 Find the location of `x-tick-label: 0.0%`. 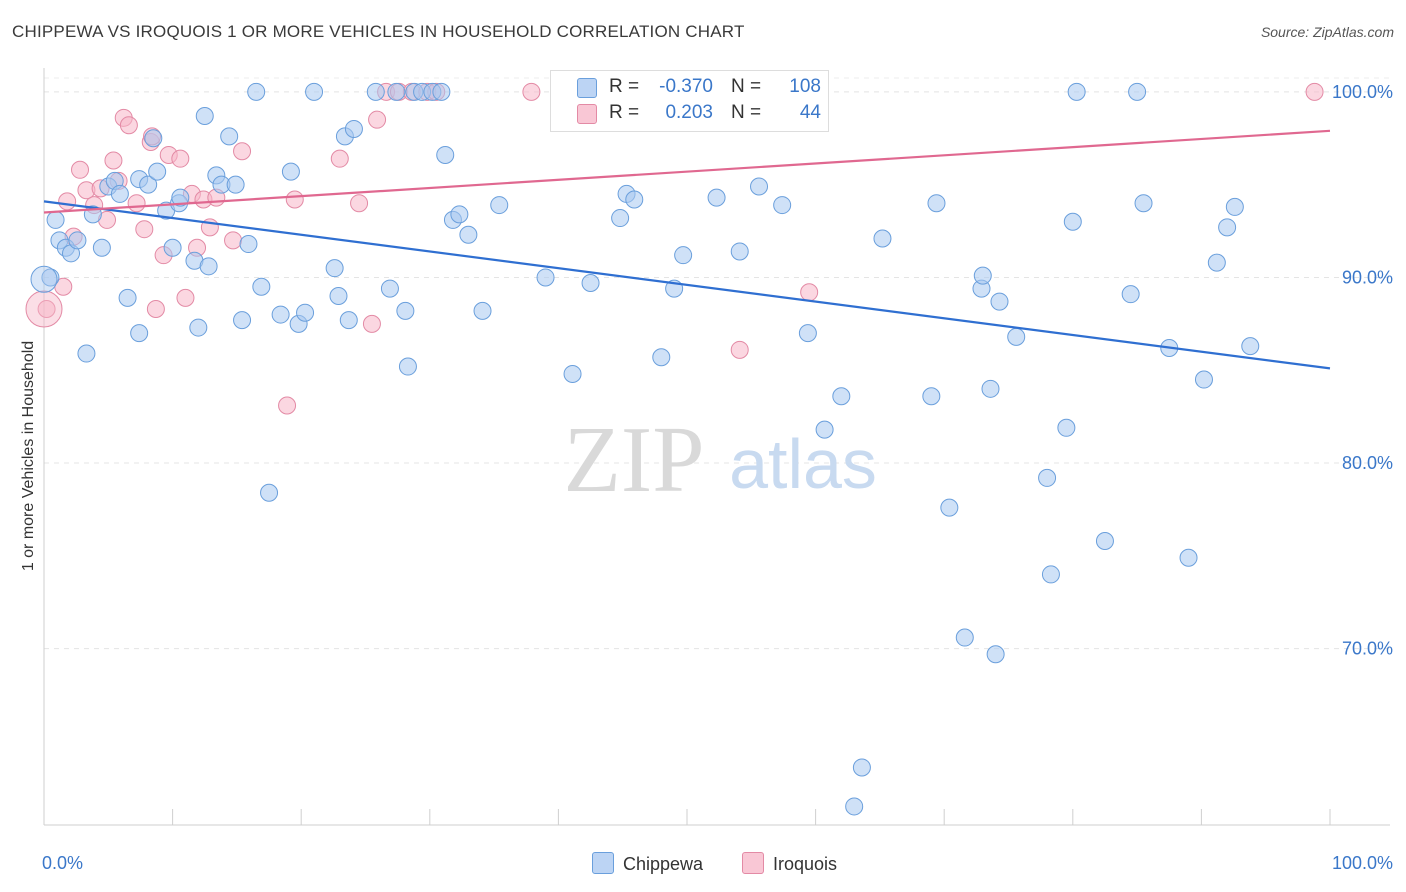

x-tick-label: 0.0% is located at coordinates (62, 863).